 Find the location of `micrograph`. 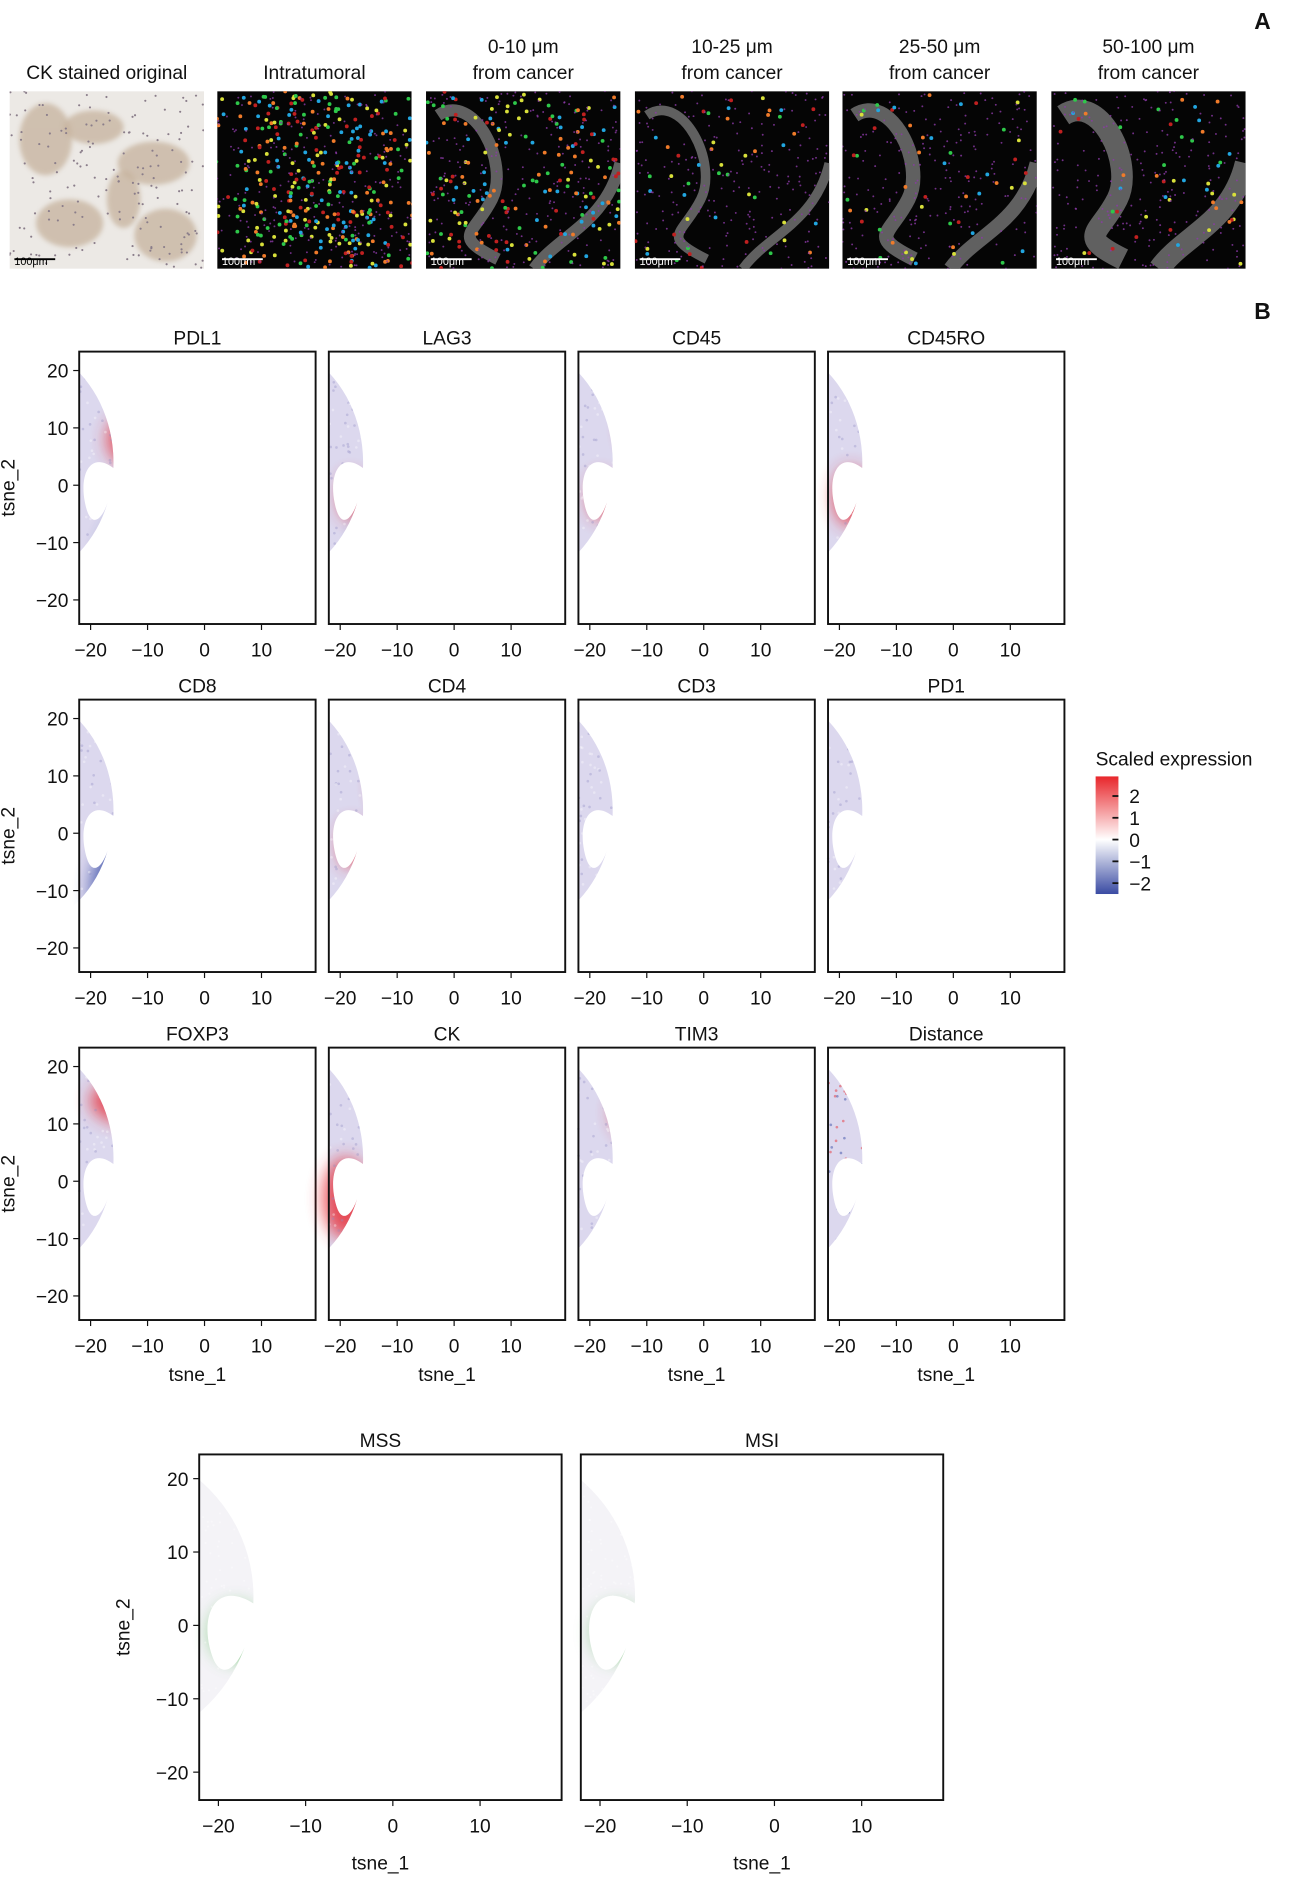

micrograph is located at coordinates (317, 180).